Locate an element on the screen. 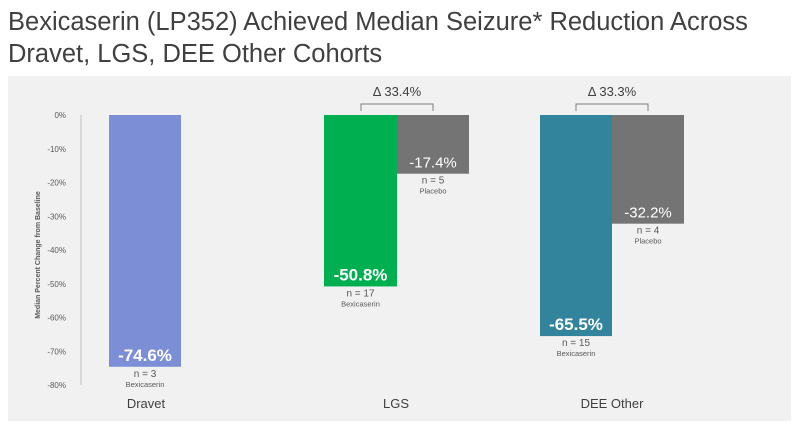 This screenshot has height=426, width=800. y-tick-label: -20% is located at coordinates (56, 183).